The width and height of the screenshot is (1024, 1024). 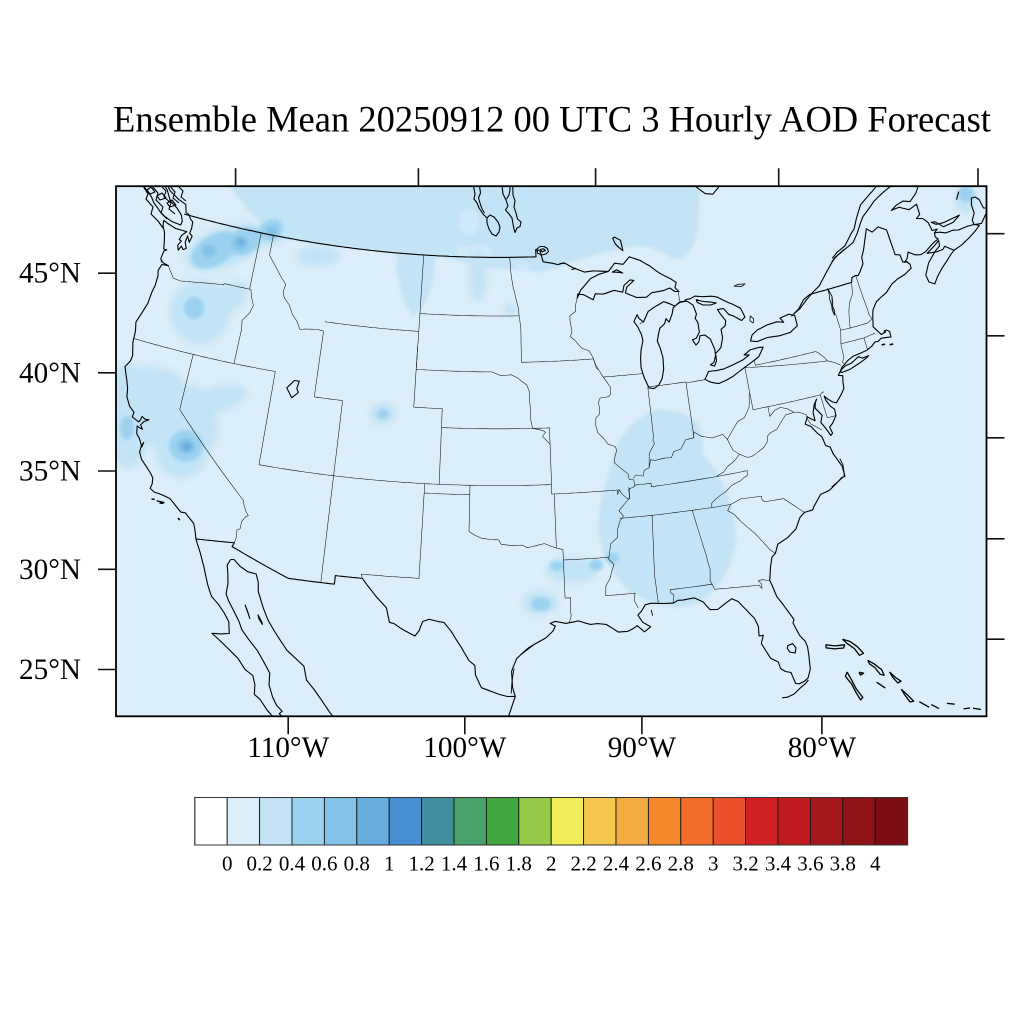 What do you see at coordinates (50, 670) in the screenshot?
I see `svg-text: 25°N` at bounding box center [50, 670].